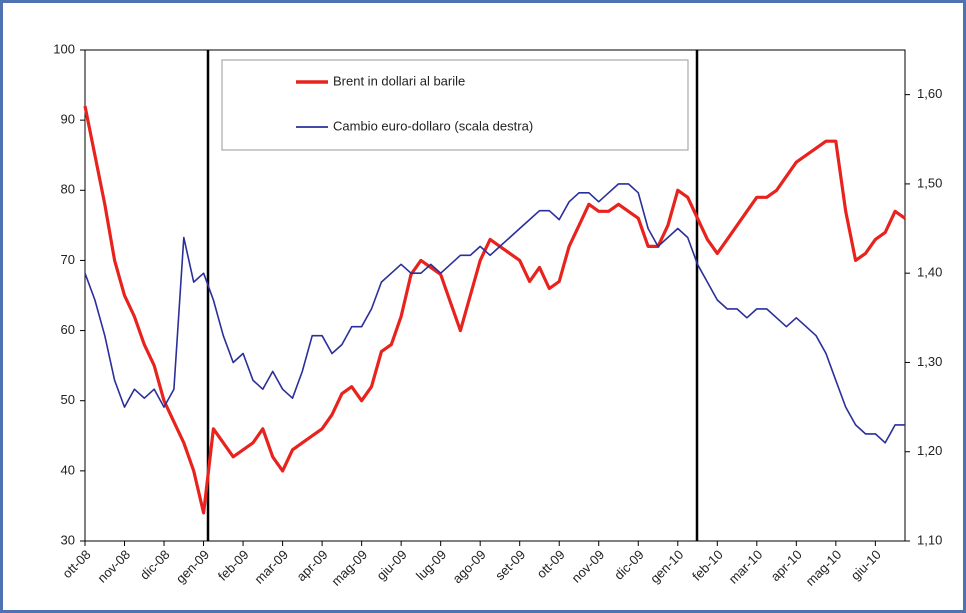 The image size is (966, 613). Describe the element at coordinates (929, 93) in the screenshot. I see `y2-tick-label: 1,60` at that location.